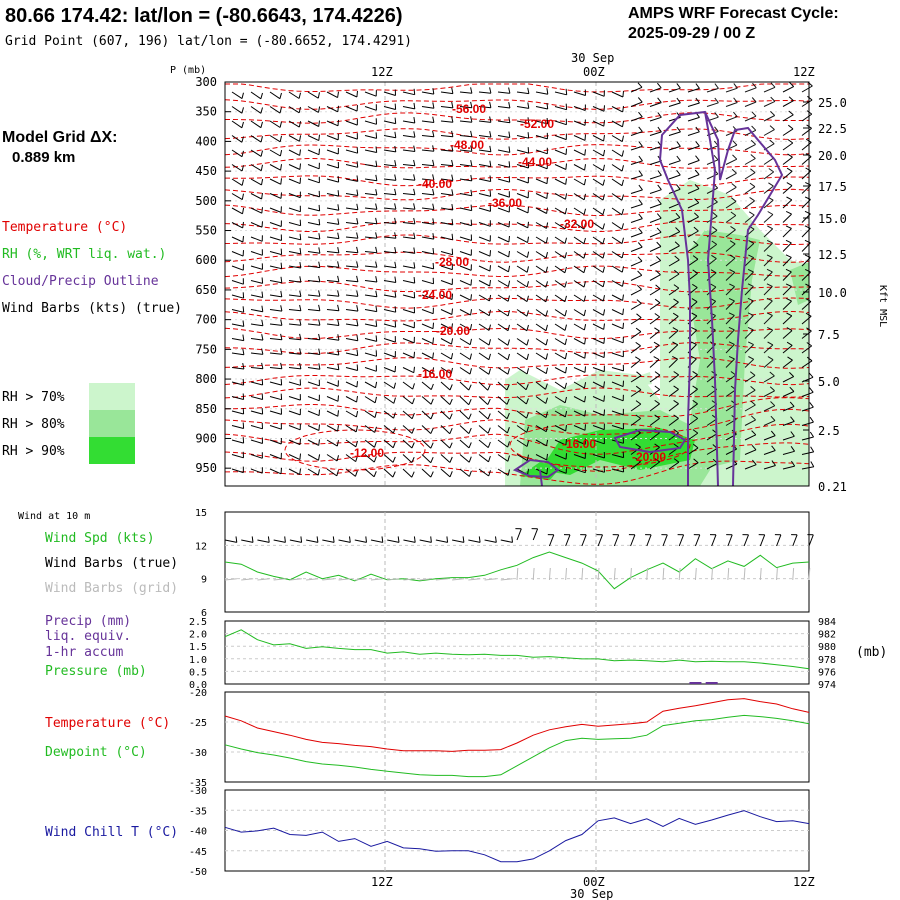 The width and height of the screenshot is (900, 900). What do you see at coordinates (398, 539) in the screenshot?
I see `sfc-barb-feather` at bounding box center [398, 539].